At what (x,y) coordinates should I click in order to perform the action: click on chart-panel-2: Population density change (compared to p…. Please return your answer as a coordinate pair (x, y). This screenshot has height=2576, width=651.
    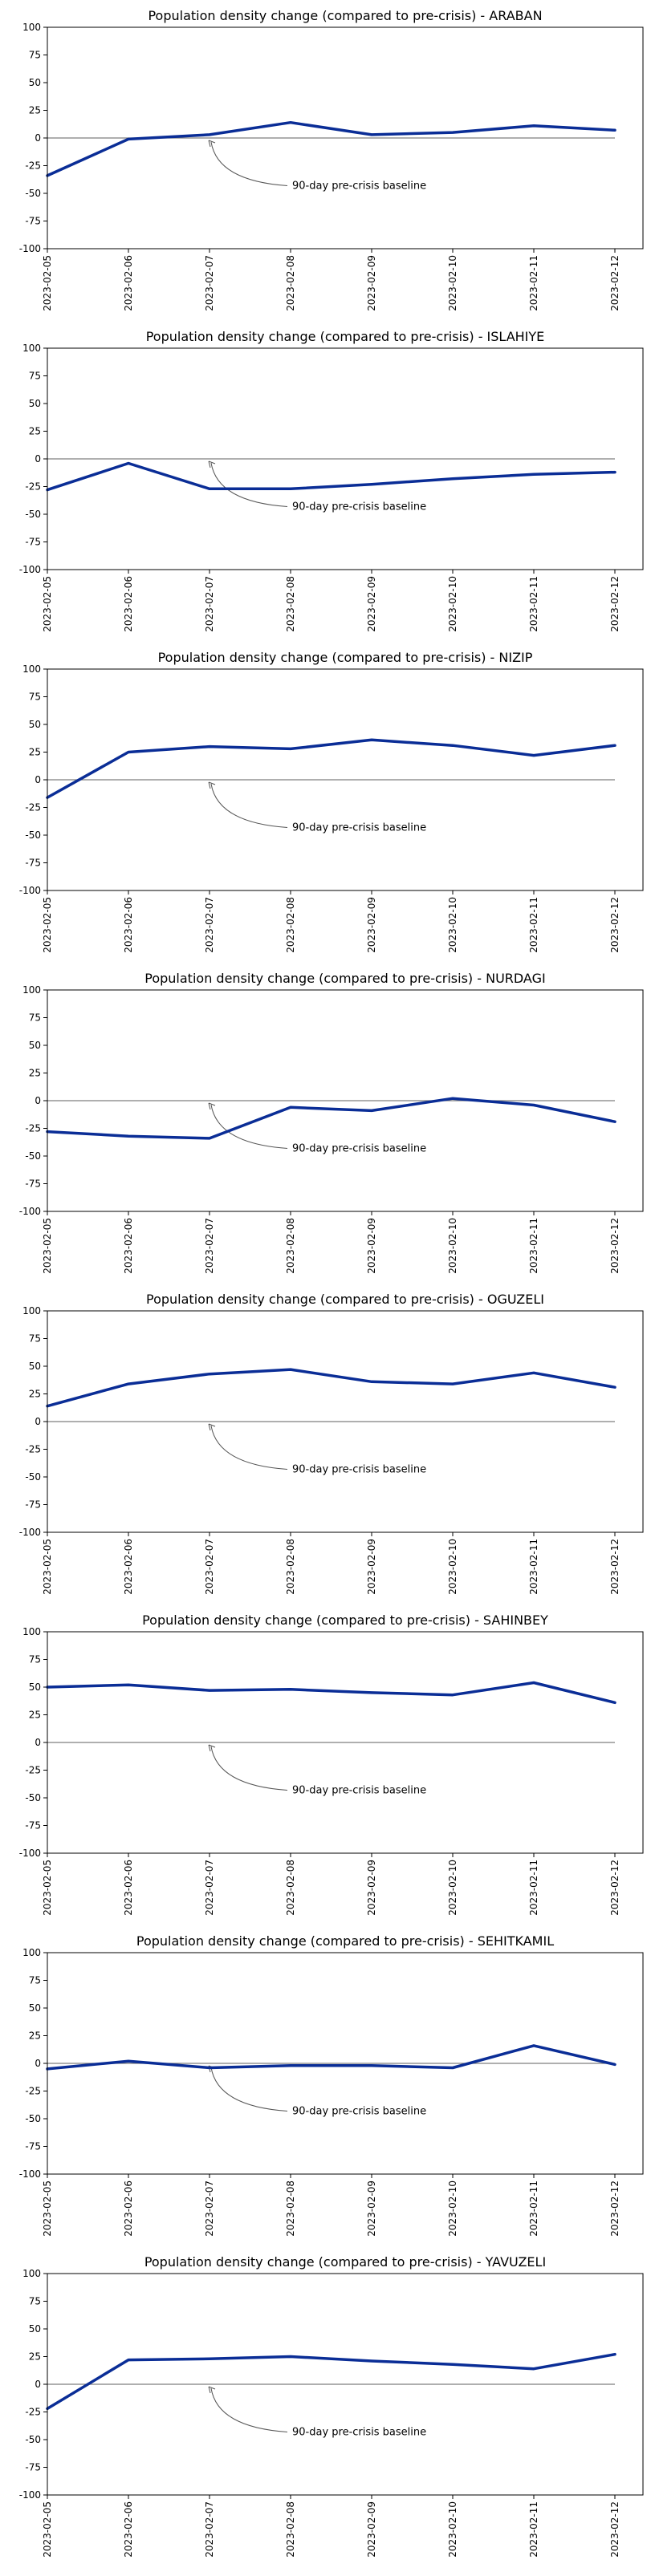
    Looking at the image, I should click on (331, 801).